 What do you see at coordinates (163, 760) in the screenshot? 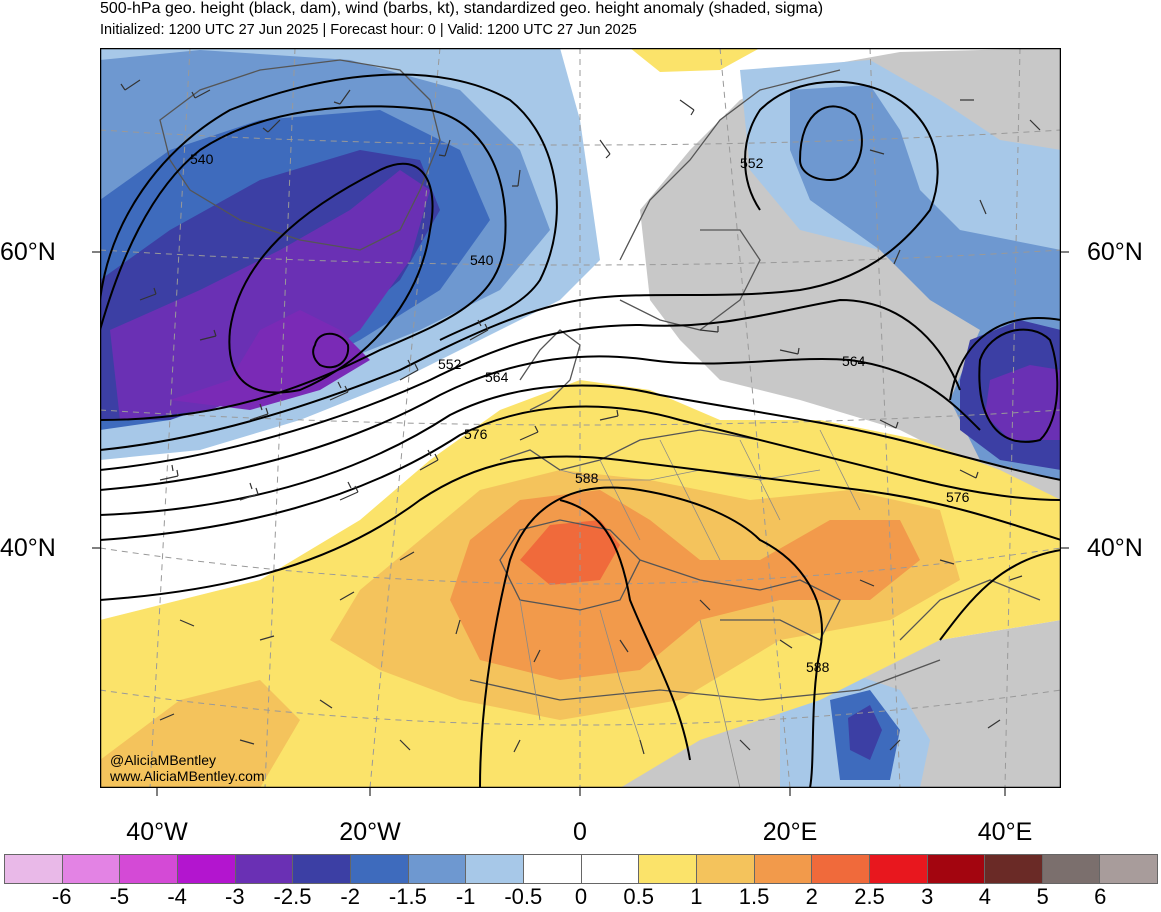
I see `credit-handle: @AliciaMBentley` at bounding box center [163, 760].